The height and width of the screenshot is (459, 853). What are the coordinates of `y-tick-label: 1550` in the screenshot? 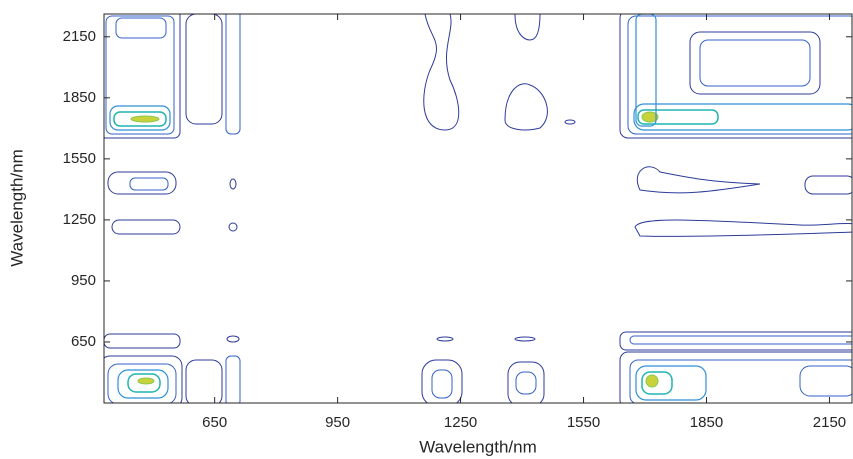 It's located at (79, 158).